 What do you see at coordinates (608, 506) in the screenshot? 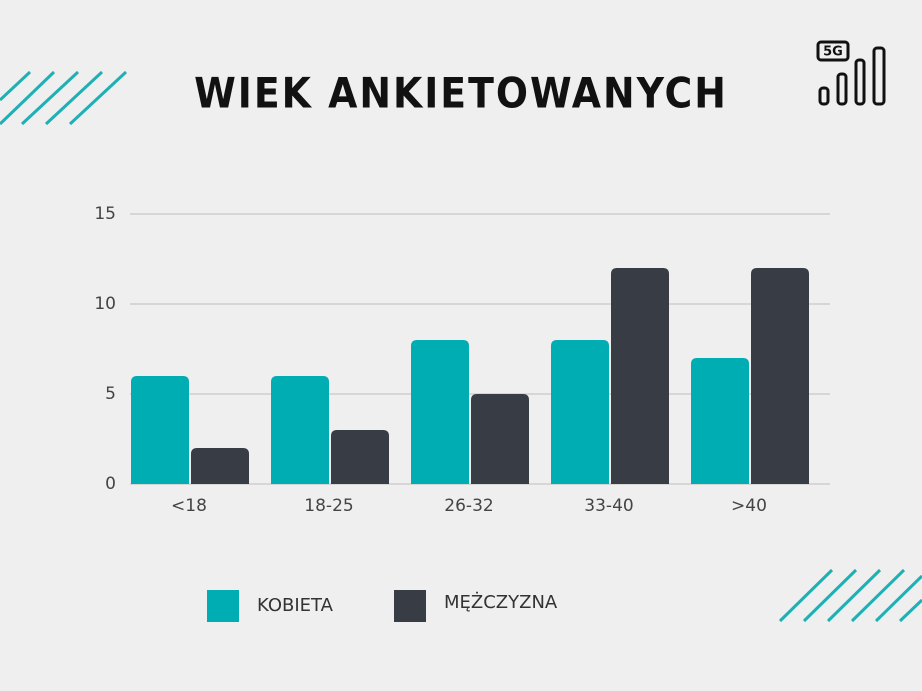
I see `x-tick-label: 33-40` at bounding box center [608, 506].